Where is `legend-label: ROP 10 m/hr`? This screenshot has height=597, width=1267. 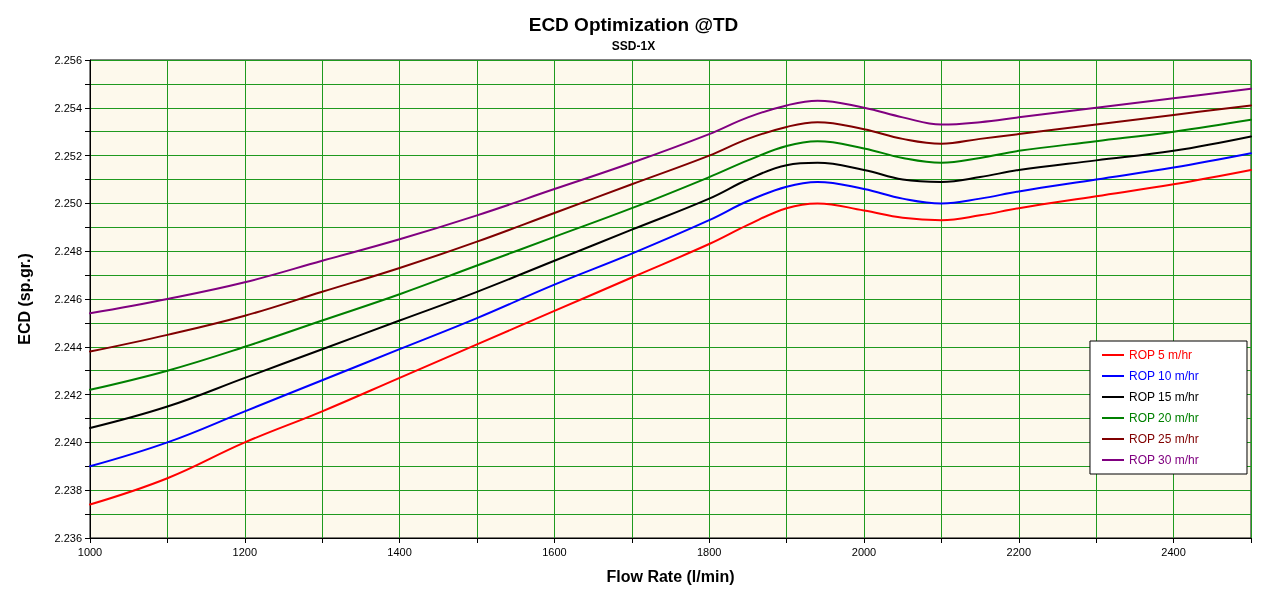 legend-label: ROP 10 m/hr is located at coordinates (1163, 376).